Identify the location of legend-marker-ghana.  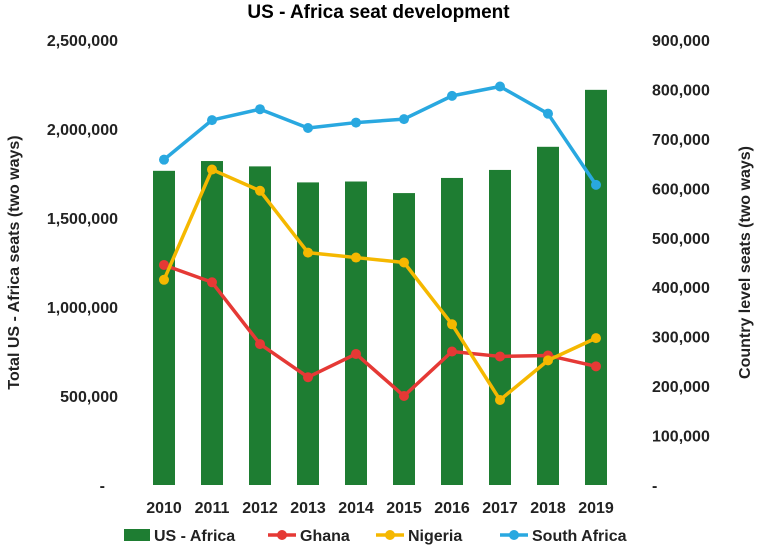
(282, 535).